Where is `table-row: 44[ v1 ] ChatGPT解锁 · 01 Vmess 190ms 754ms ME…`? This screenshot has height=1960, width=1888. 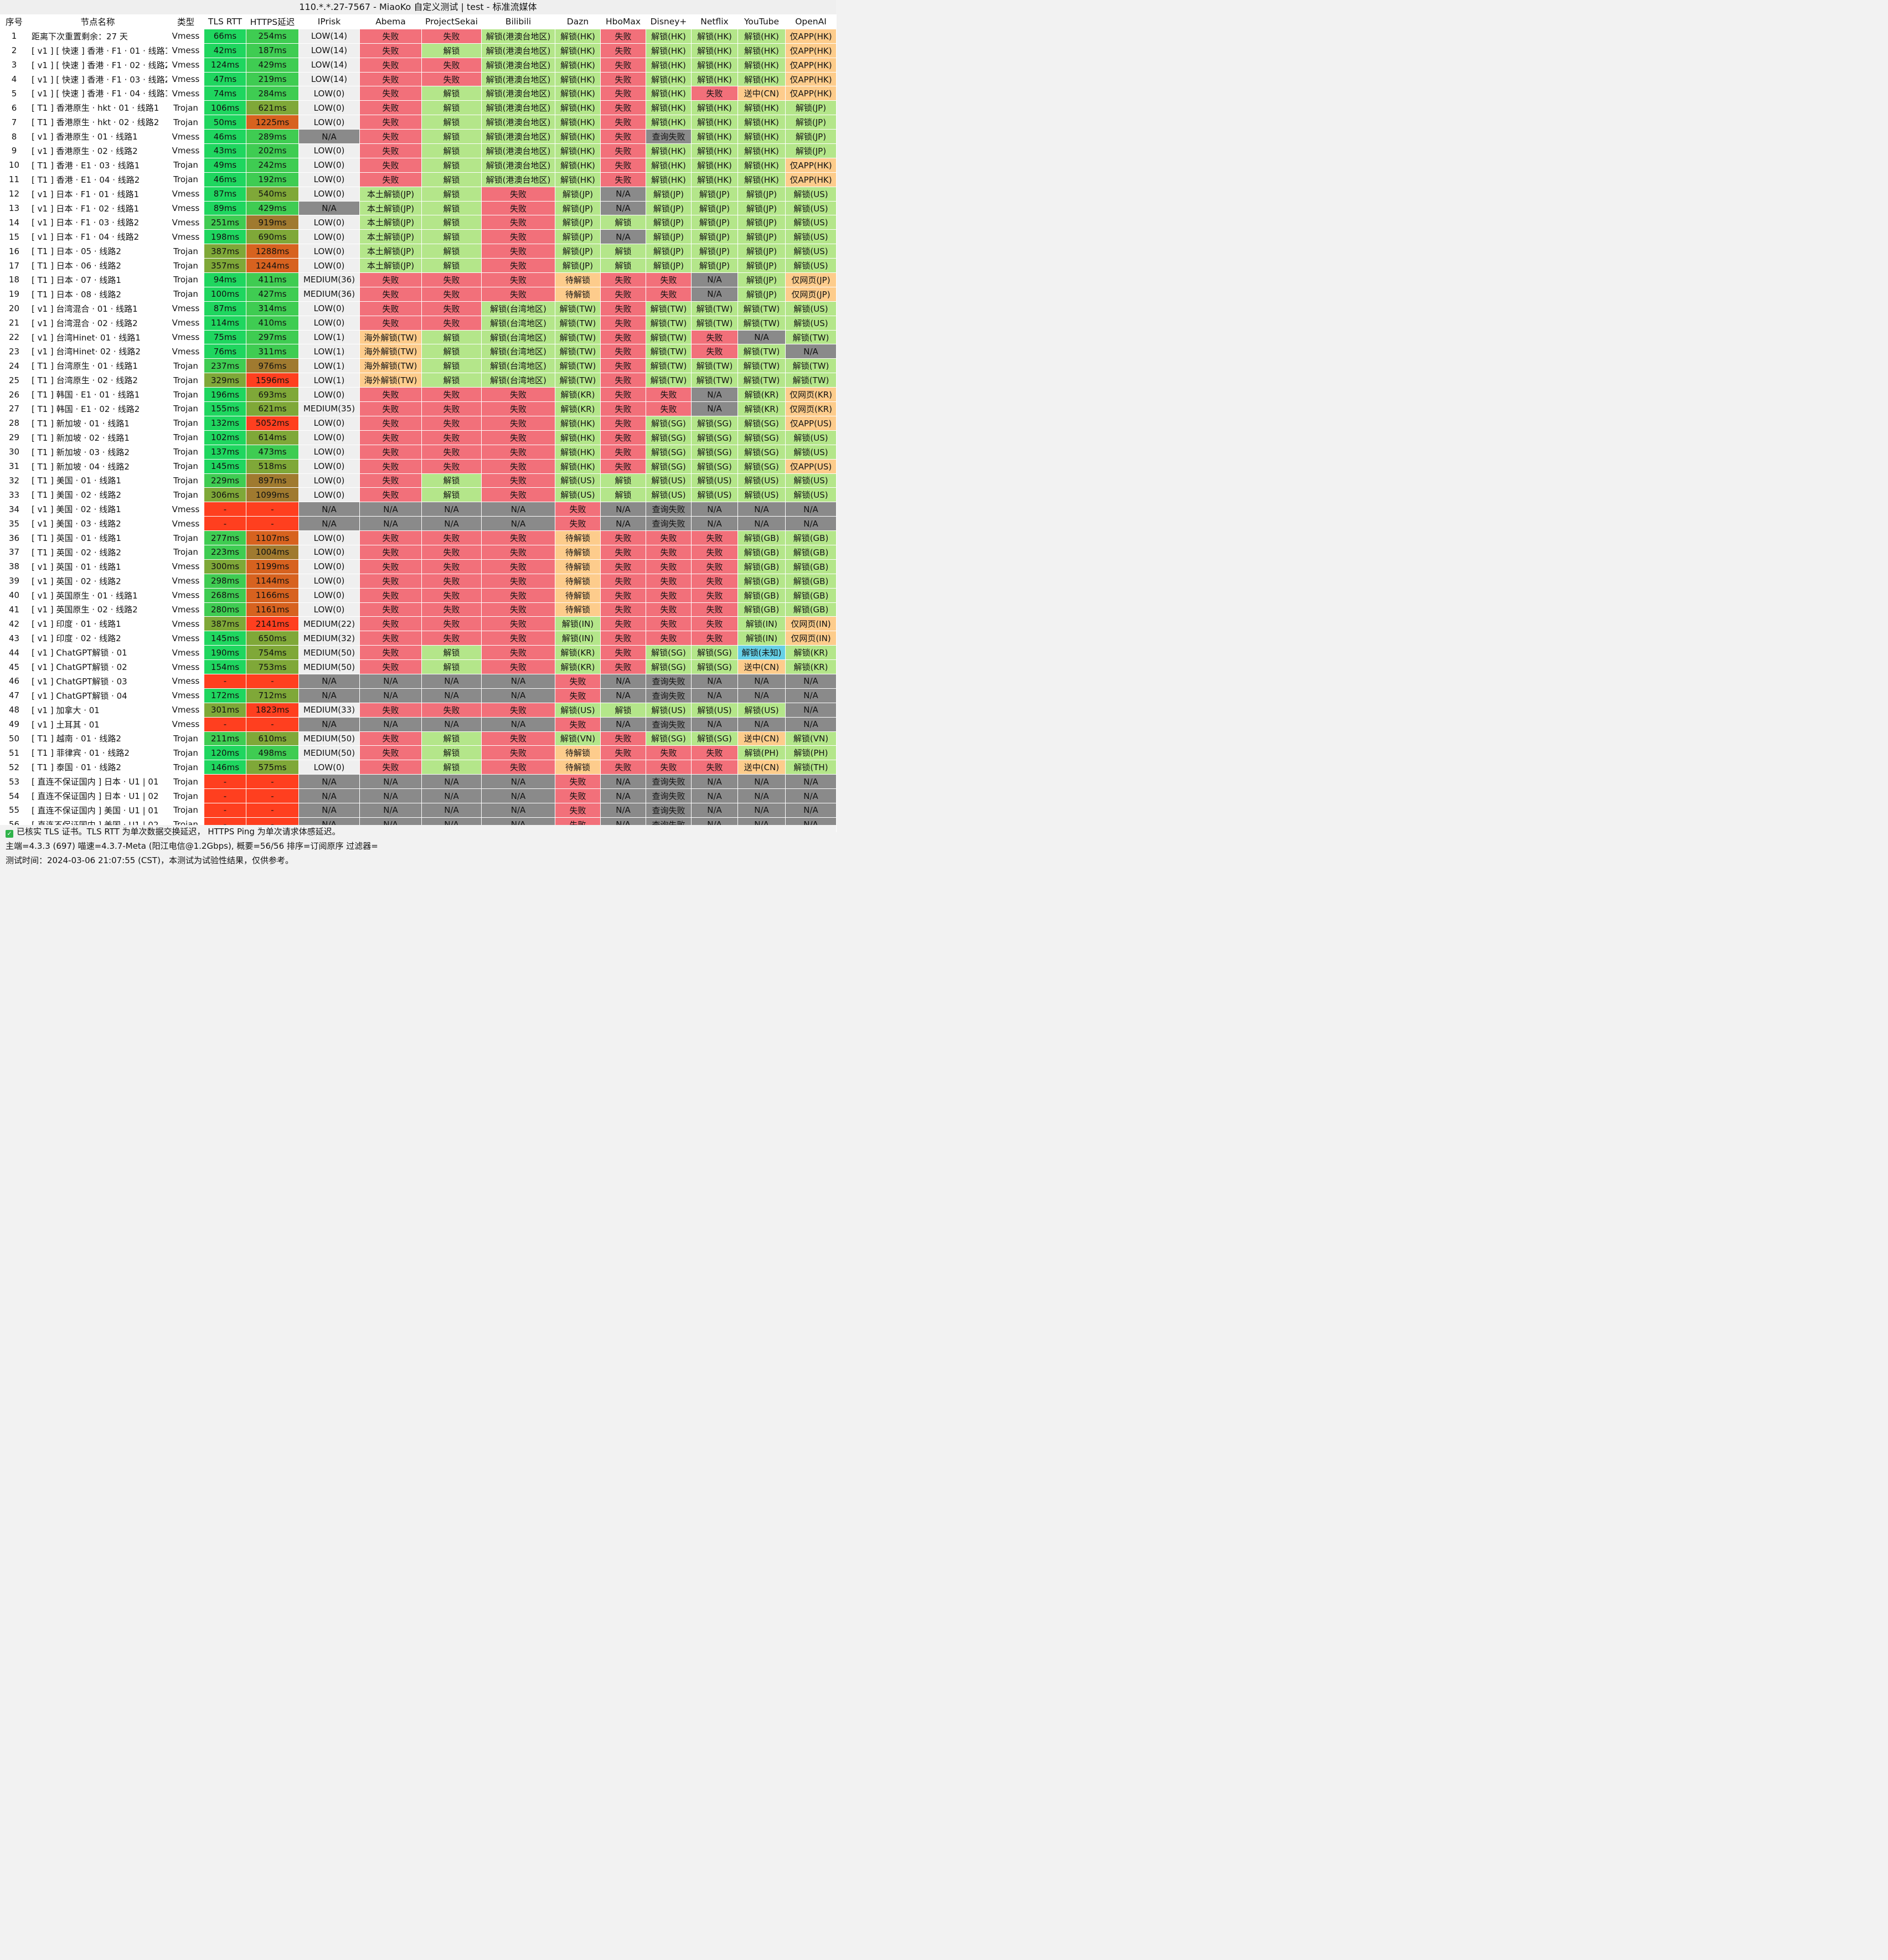 table-row: 44[ v1 ] ChatGPT解锁 · 01 Vmess 190ms 754ms ME… is located at coordinates (418, 653).